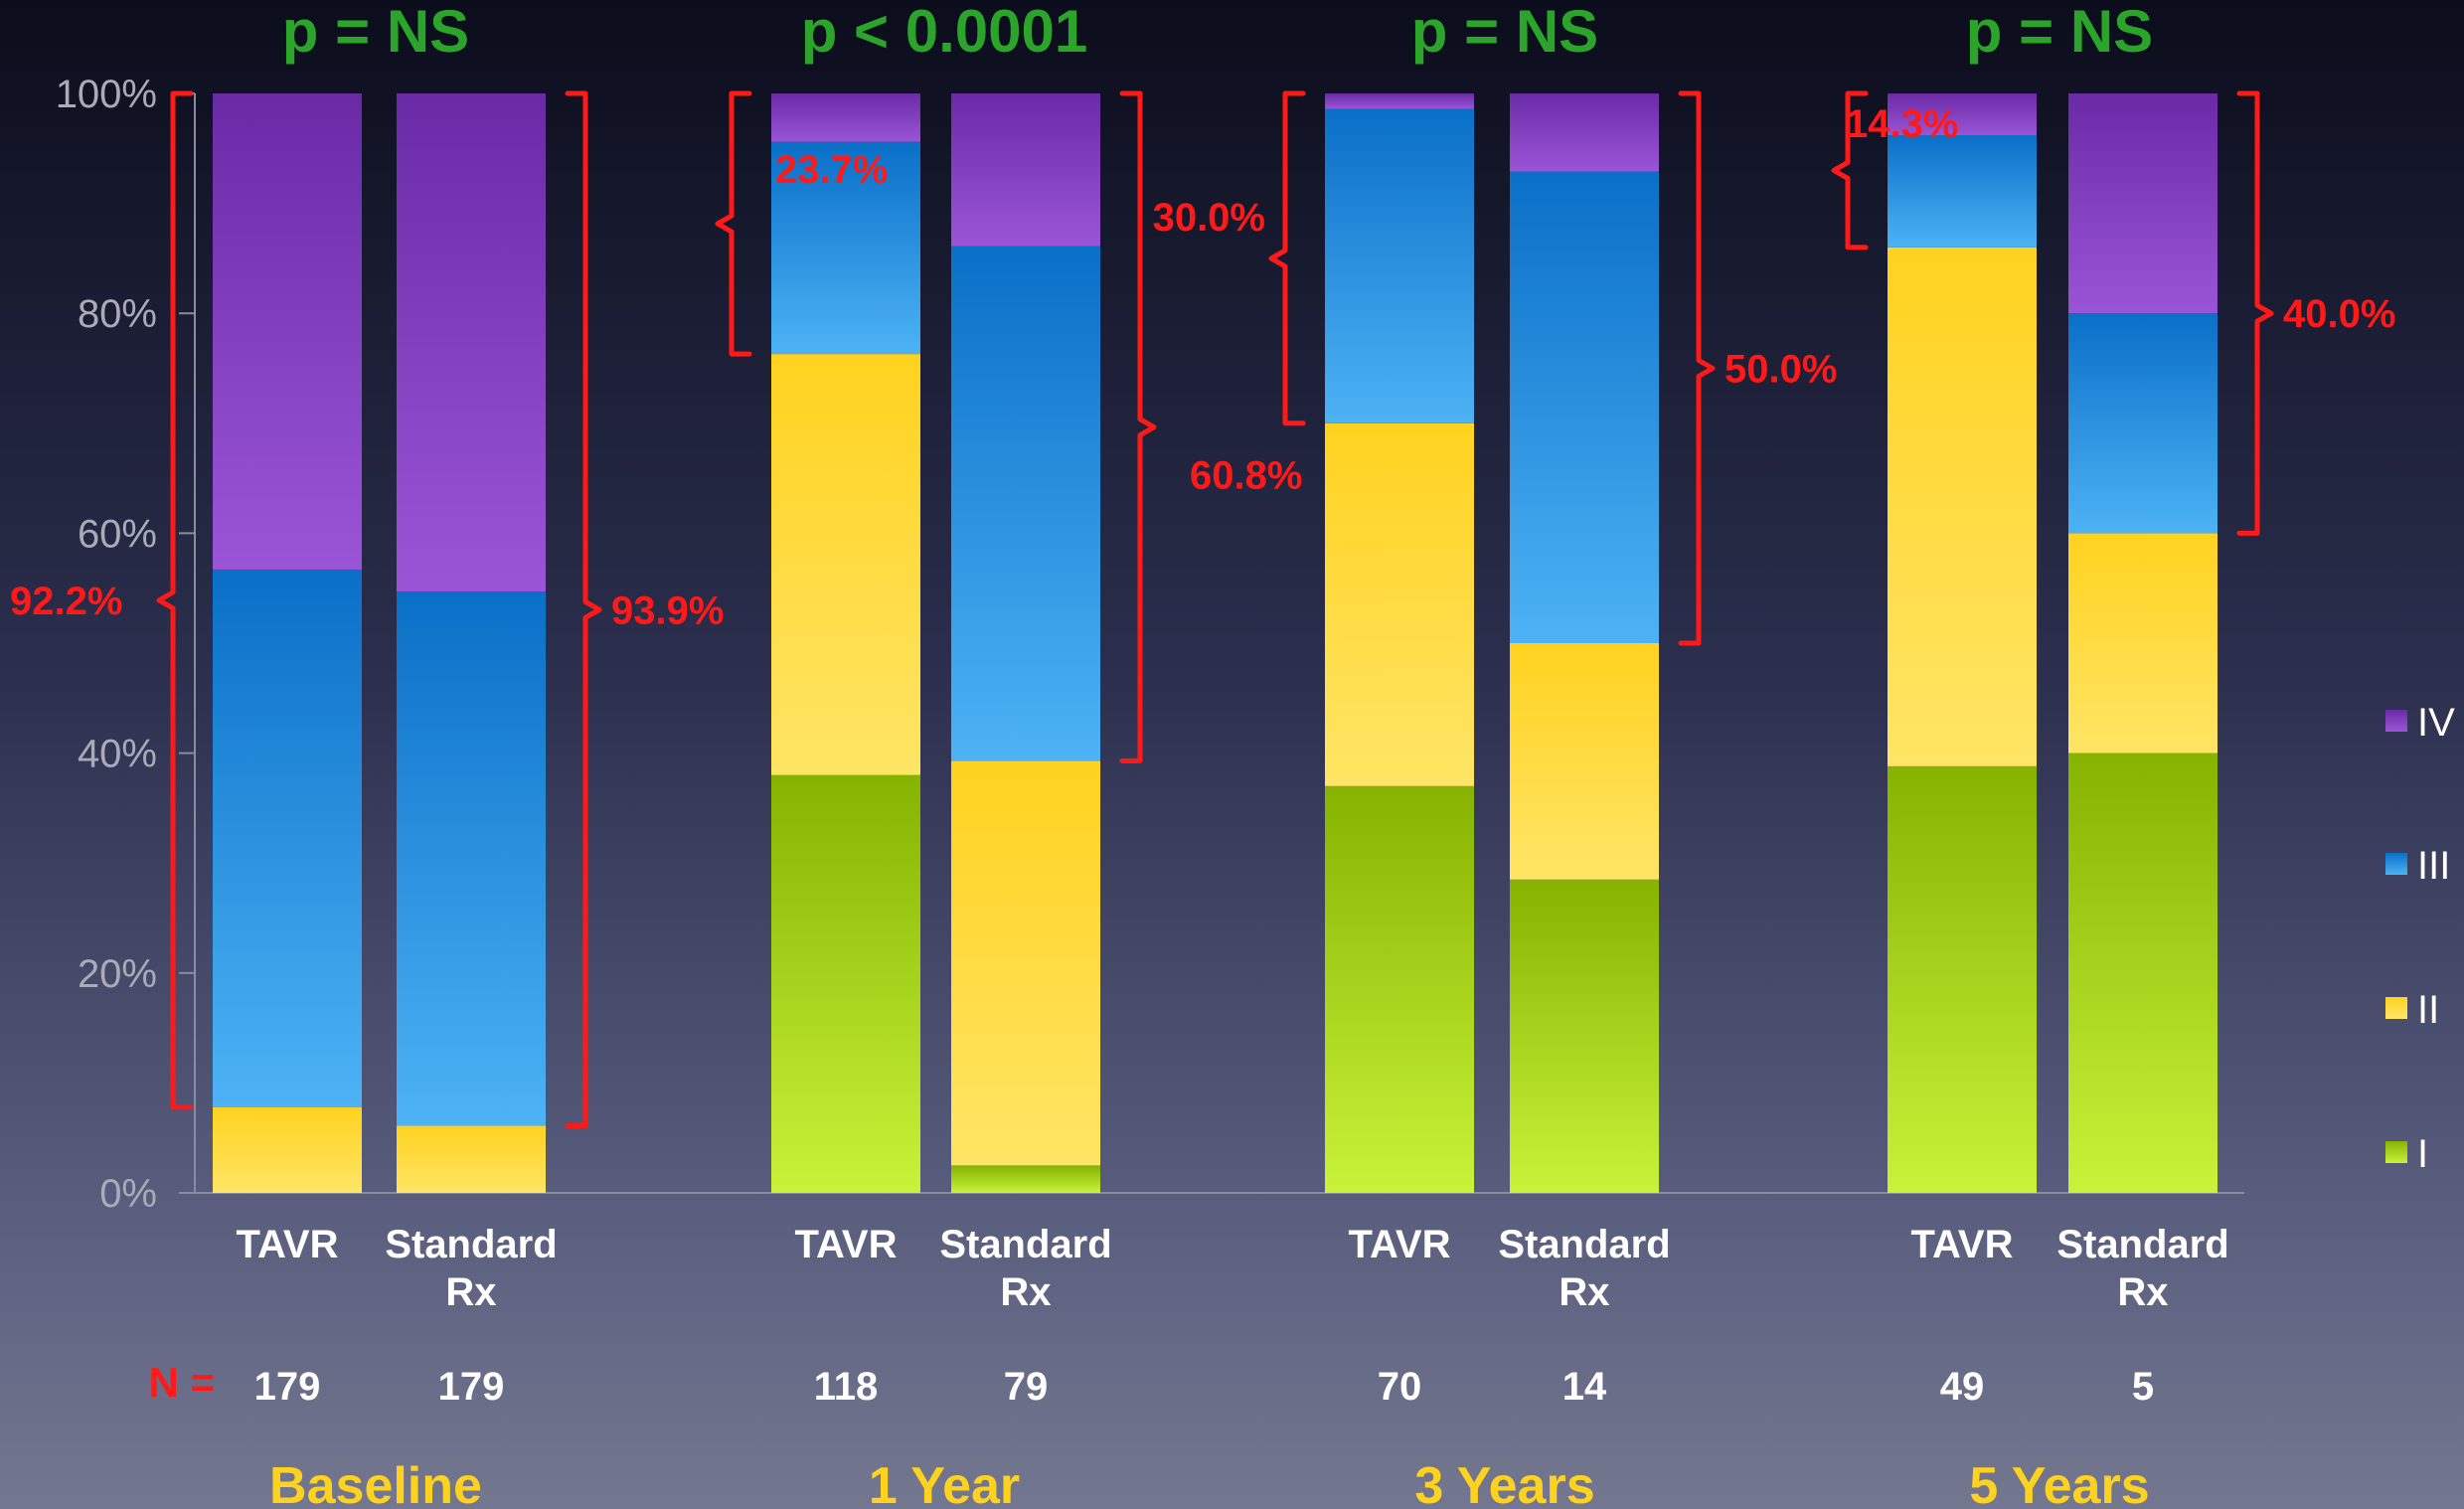 The height and width of the screenshot is (1509, 2464). I want to click on group-label: 3 Years, so click(1504, 1483).